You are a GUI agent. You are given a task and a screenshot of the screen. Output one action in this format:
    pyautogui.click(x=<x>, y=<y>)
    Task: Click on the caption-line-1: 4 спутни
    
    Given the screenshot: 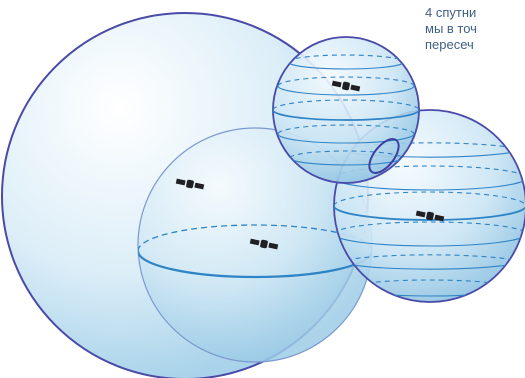 What is the action you would take?
    pyautogui.click(x=451, y=12)
    